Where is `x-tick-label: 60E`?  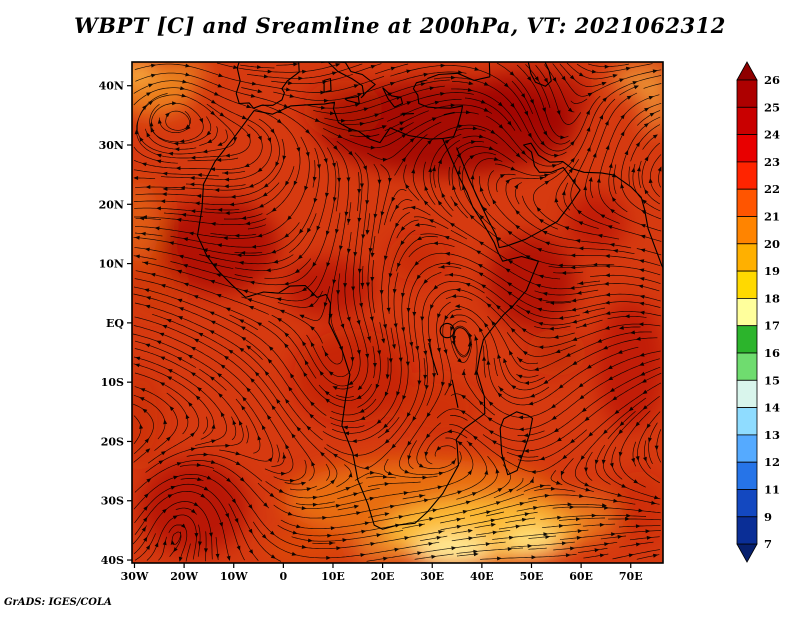
x-tick-label: 60E is located at coordinates (581, 576).